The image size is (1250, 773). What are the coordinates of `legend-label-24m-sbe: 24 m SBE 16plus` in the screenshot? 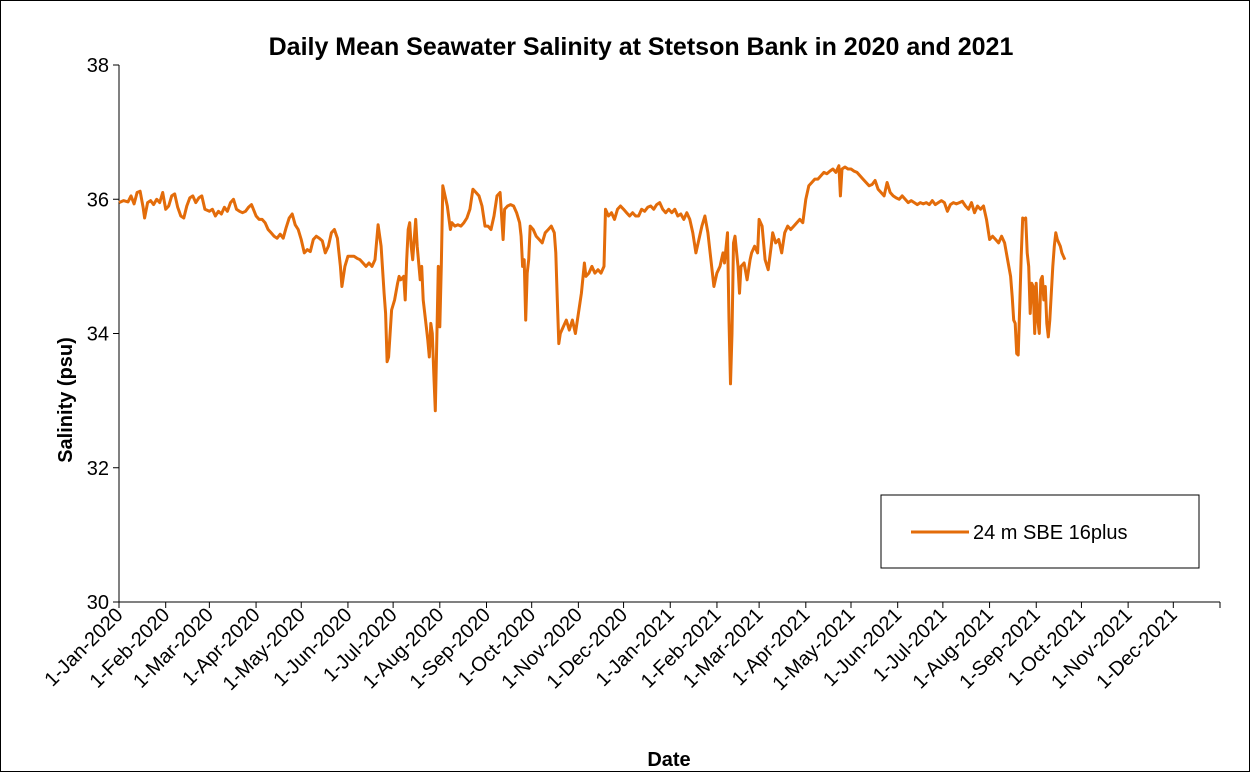 It's located at (1050, 533).